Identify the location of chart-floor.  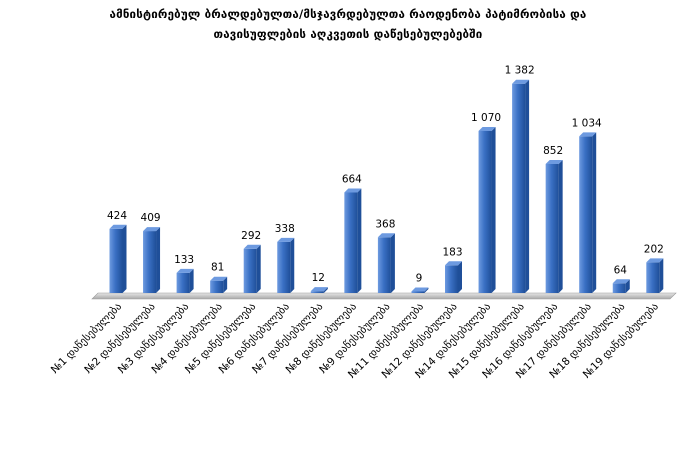
(384, 296).